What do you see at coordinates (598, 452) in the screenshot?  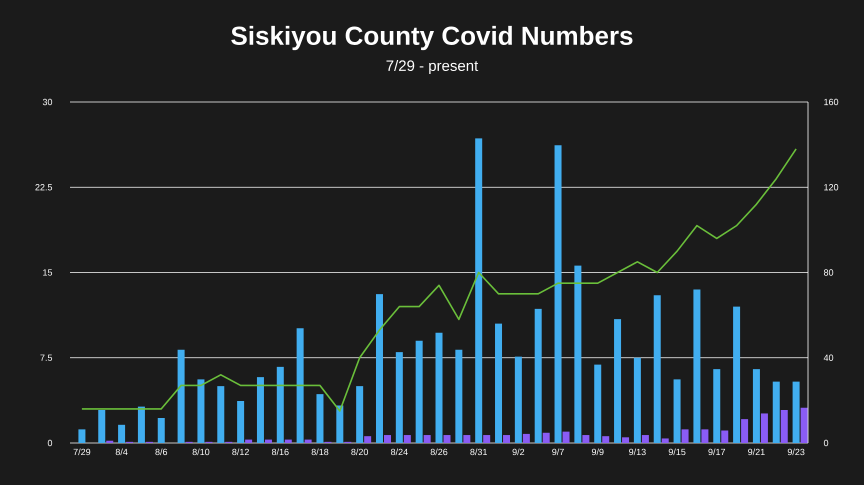 I see `x-tick-label: 9/9` at bounding box center [598, 452].